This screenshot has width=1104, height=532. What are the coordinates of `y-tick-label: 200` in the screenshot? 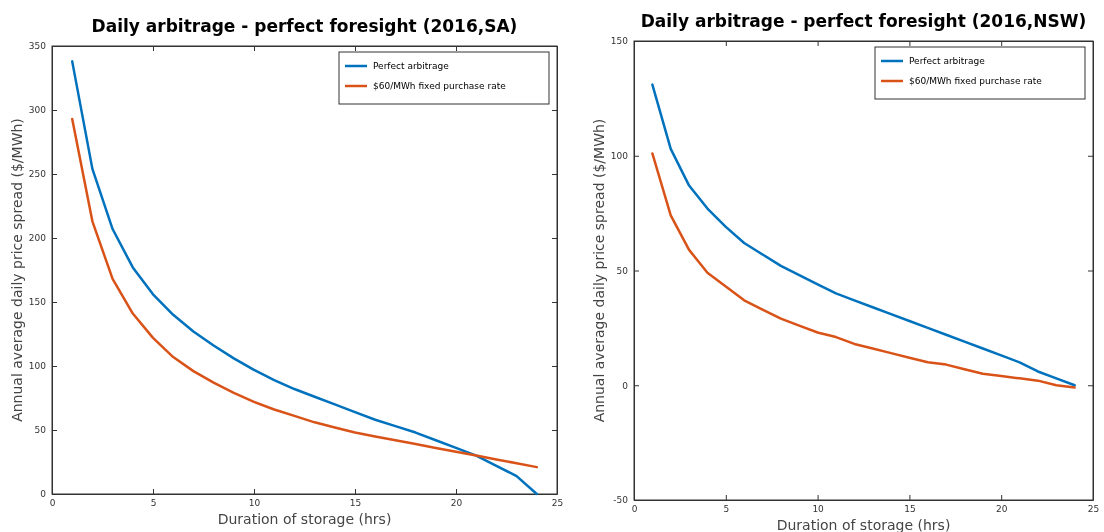 It's located at (37, 238).